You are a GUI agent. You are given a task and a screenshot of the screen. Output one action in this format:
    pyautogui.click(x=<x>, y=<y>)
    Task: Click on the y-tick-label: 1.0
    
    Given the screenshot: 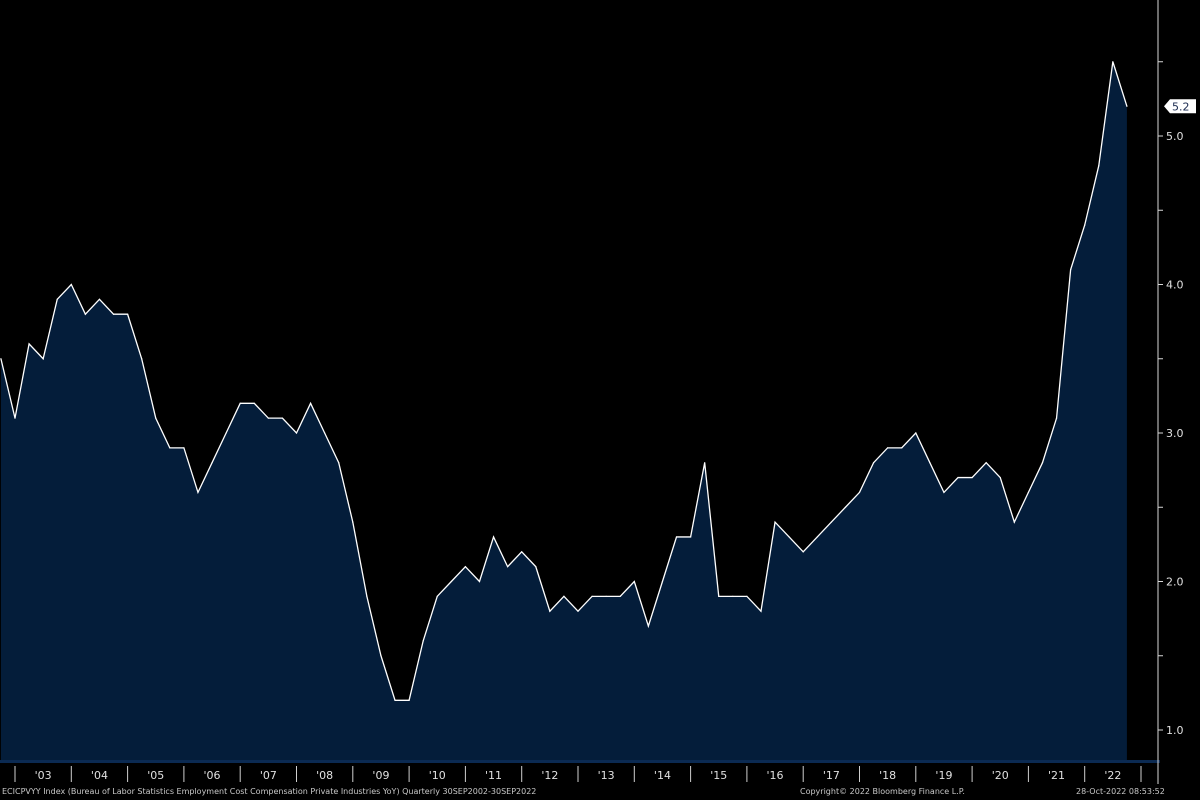 What is the action you would take?
    pyautogui.click(x=1175, y=730)
    